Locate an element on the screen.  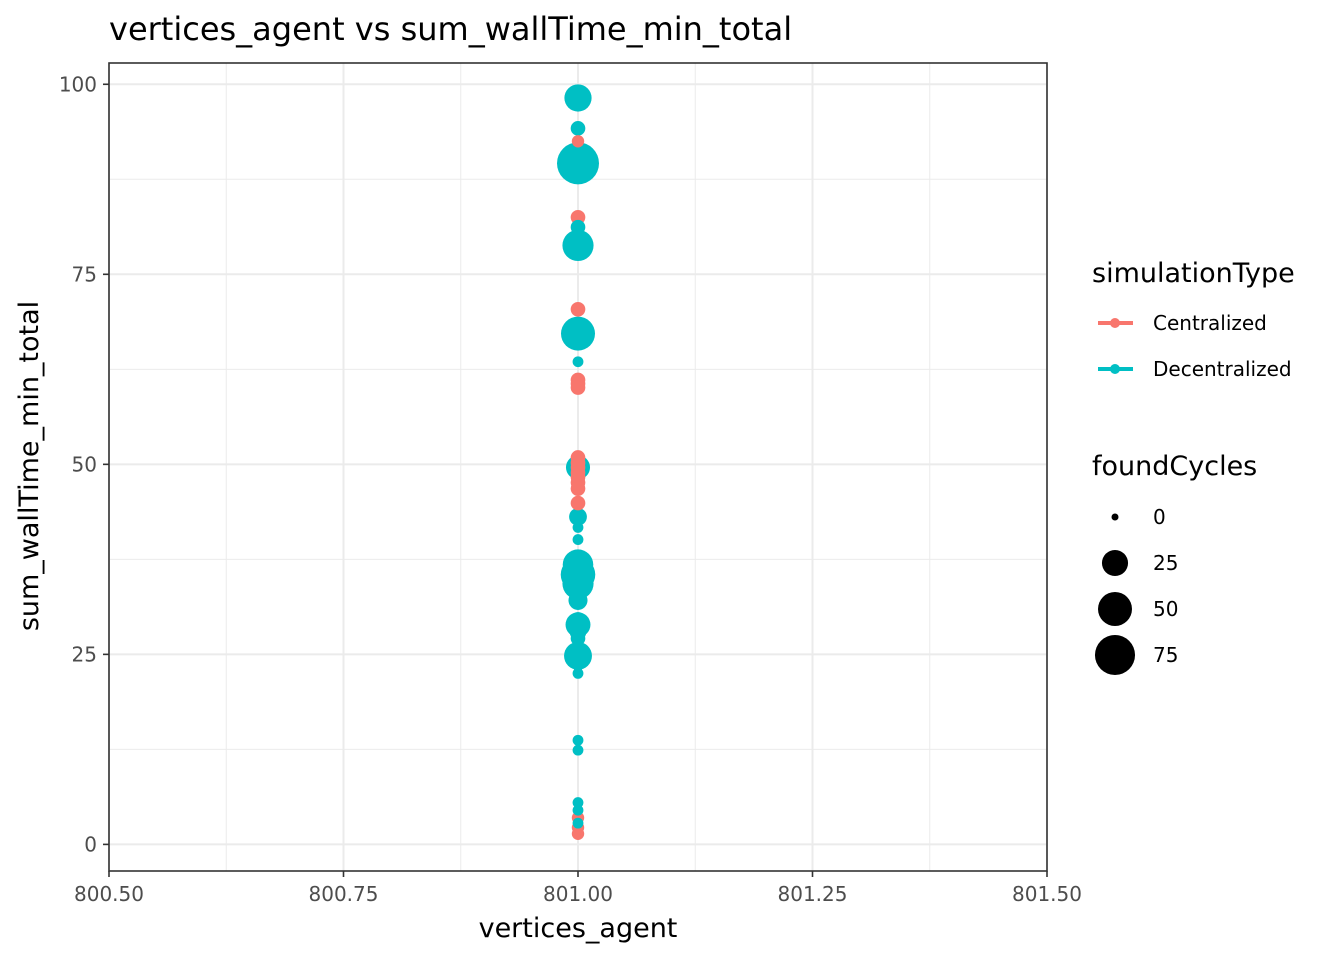
size-legend-title: foundCycles is located at coordinates (1174, 466).